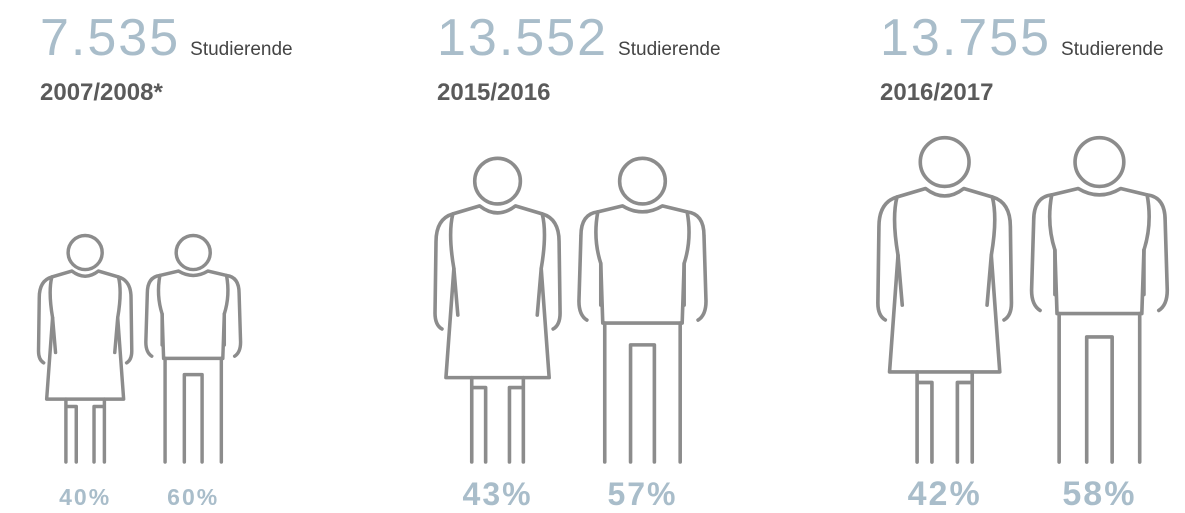 This screenshot has height=513, width=1185. What do you see at coordinates (945, 494) in the screenshot?
I see `share-label: 42%` at bounding box center [945, 494].